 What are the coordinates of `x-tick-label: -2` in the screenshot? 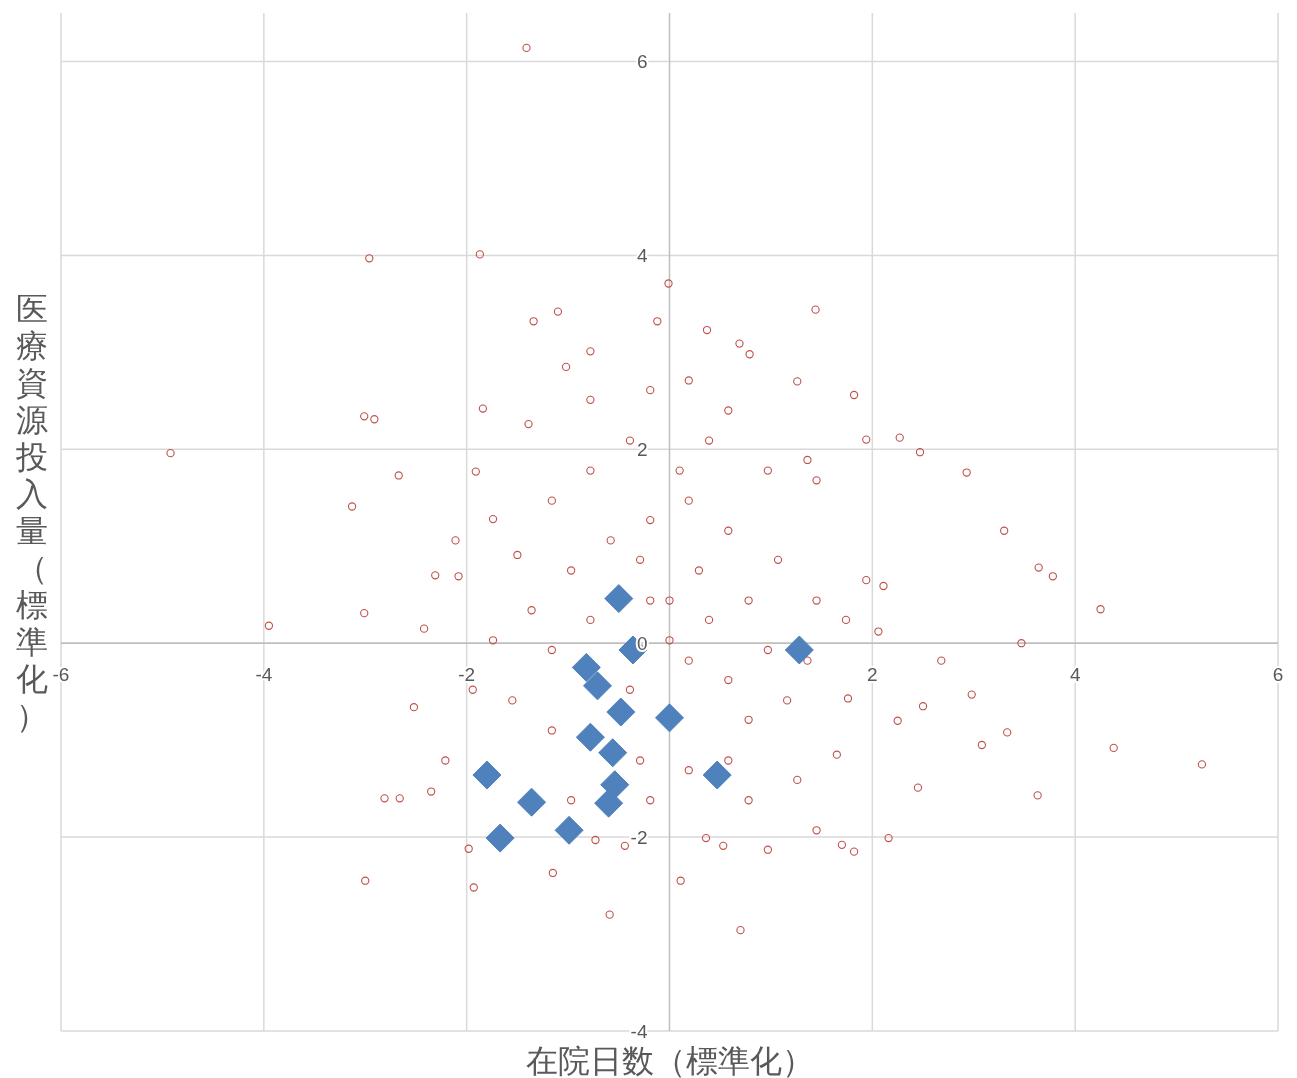 It's located at (467, 675).